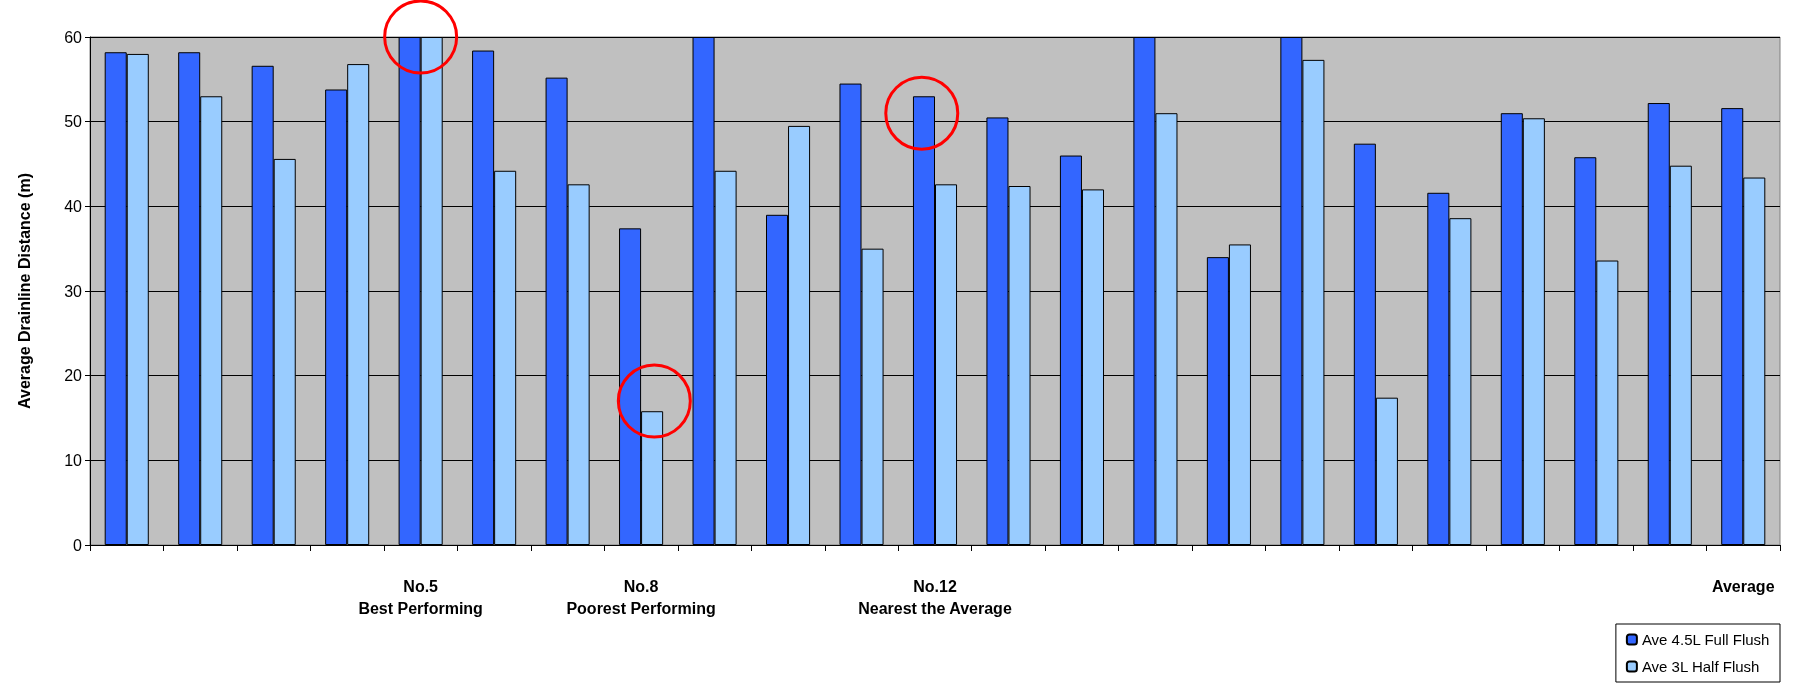  I want to click on x-tick-label: Average, so click(1743, 586).